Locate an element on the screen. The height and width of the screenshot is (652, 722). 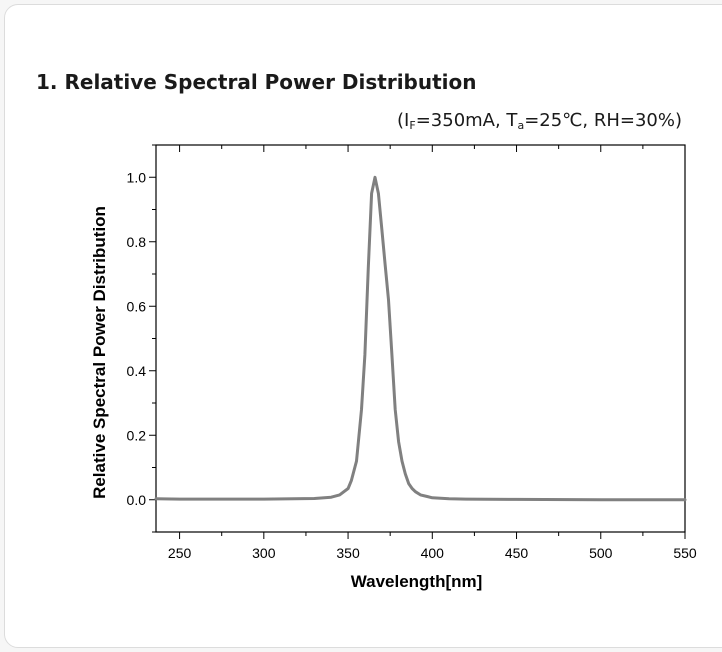
measurement-conditions: (IF=350mA, Ta=25℃, RH=30%) is located at coordinates (539, 121).